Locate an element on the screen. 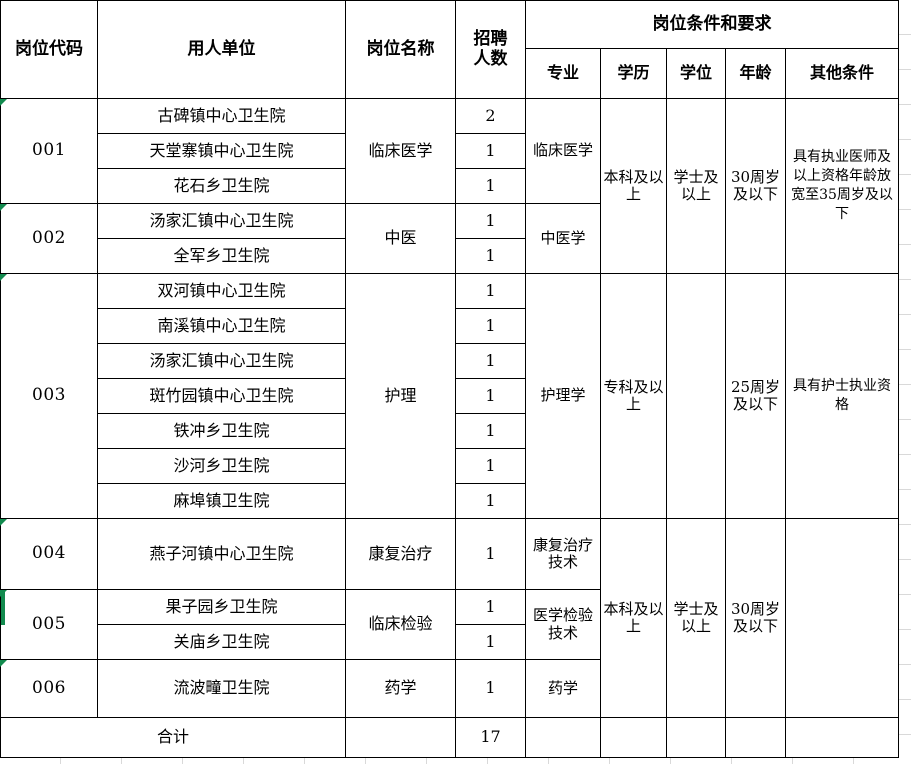 The height and width of the screenshot is (764, 911). table-row: 关庙乡卫生院 1 is located at coordinates (450, 642).